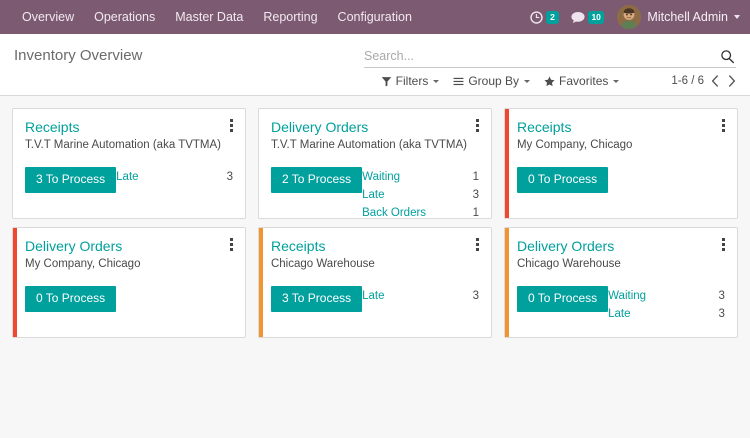 The width and height of the screenshot is (750, 438). Describe the element at coordinates (48, 16) in the screenshot. I see `nav-item-overview: Overview` at that location.